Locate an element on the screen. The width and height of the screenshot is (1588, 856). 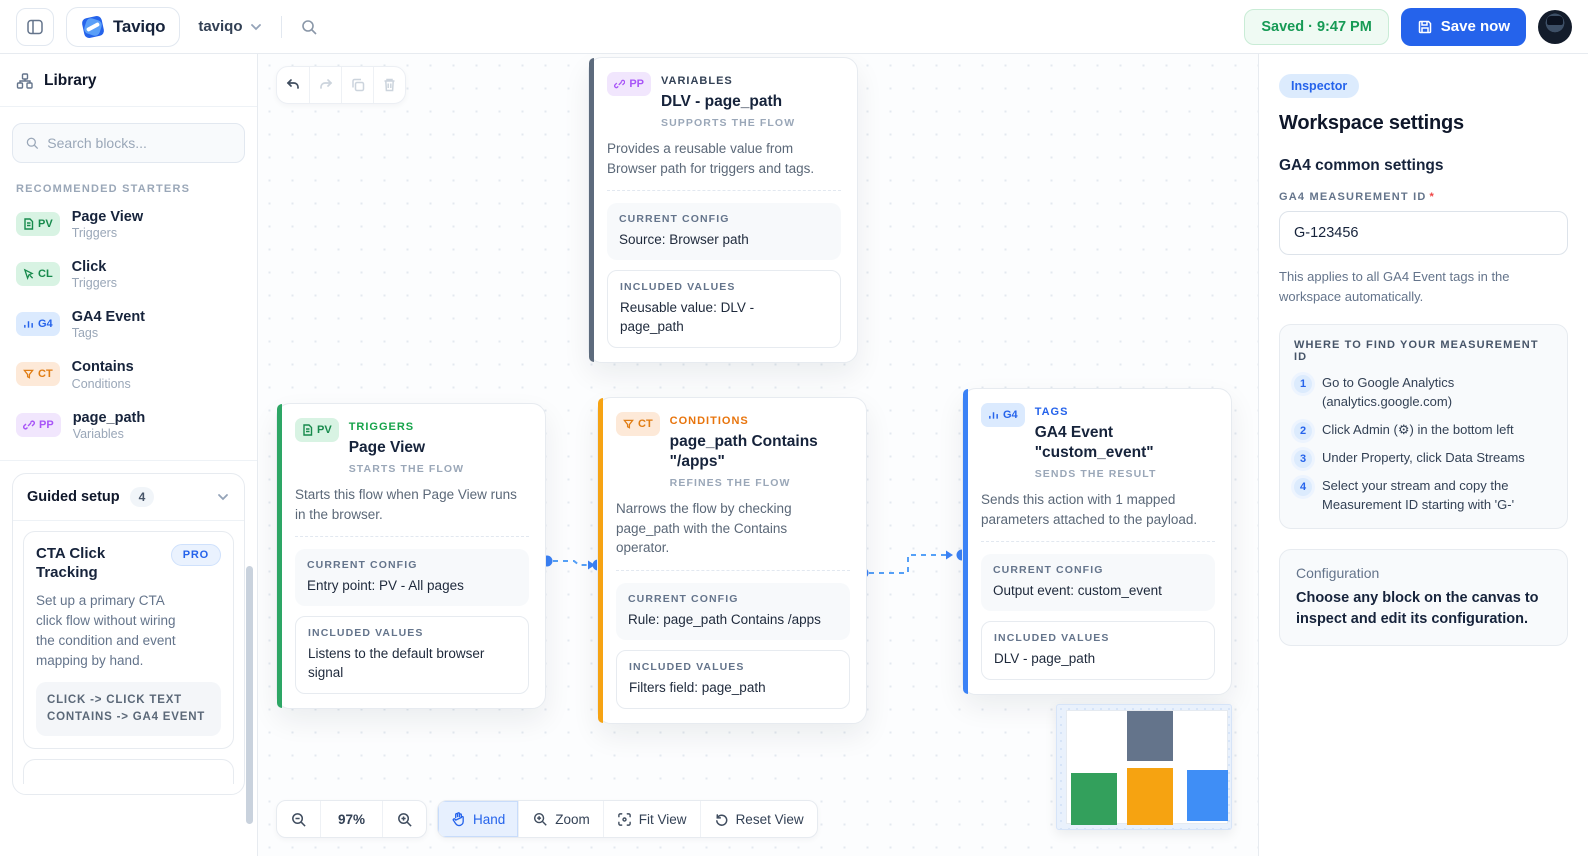
delete-button is located at coordinates (389, 85).